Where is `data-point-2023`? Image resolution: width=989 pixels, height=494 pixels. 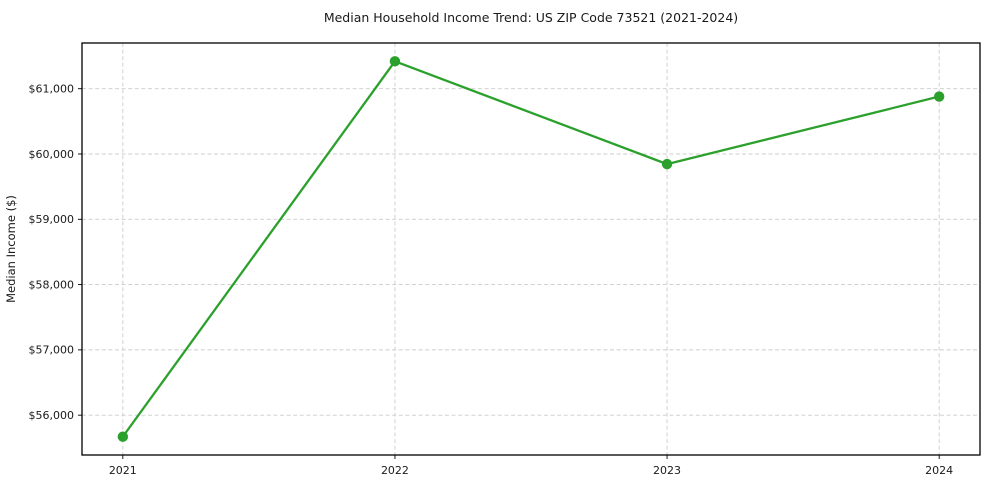 data-point-2023 is located at coordinates (667, 164).